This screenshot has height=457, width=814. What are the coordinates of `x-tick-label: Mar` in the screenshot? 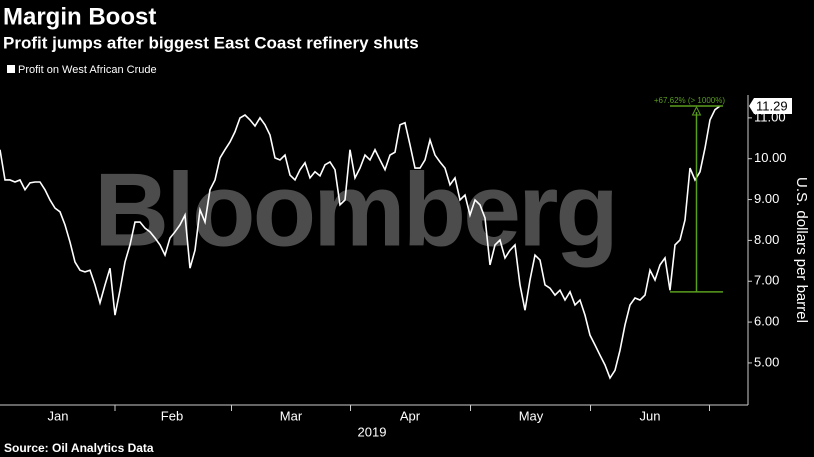 It's located at (291, 415).